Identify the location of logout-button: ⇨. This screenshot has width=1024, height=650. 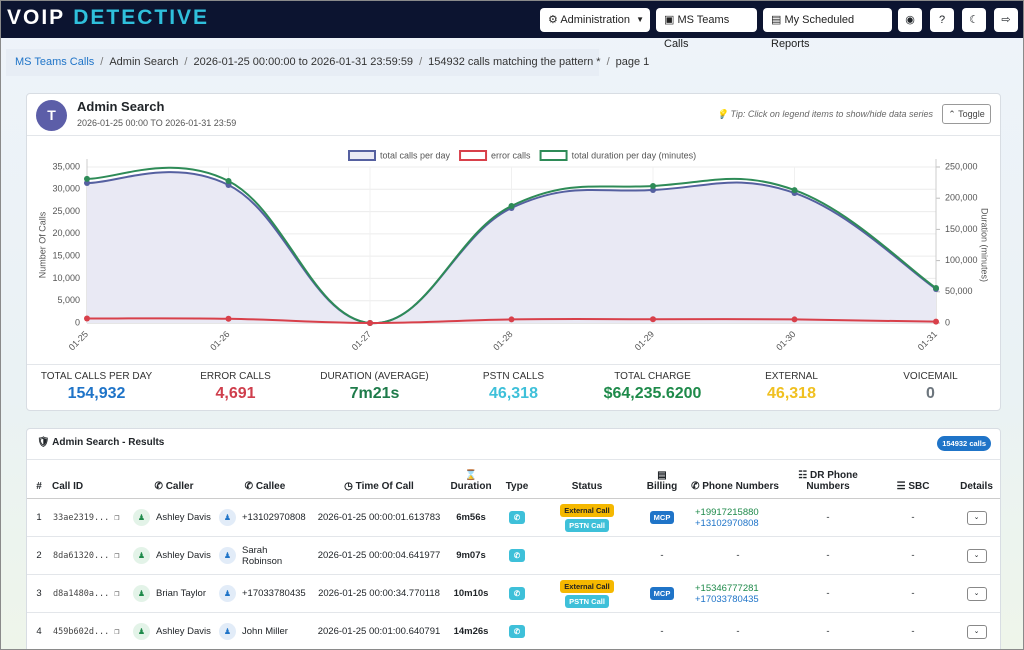
(1006, 20).